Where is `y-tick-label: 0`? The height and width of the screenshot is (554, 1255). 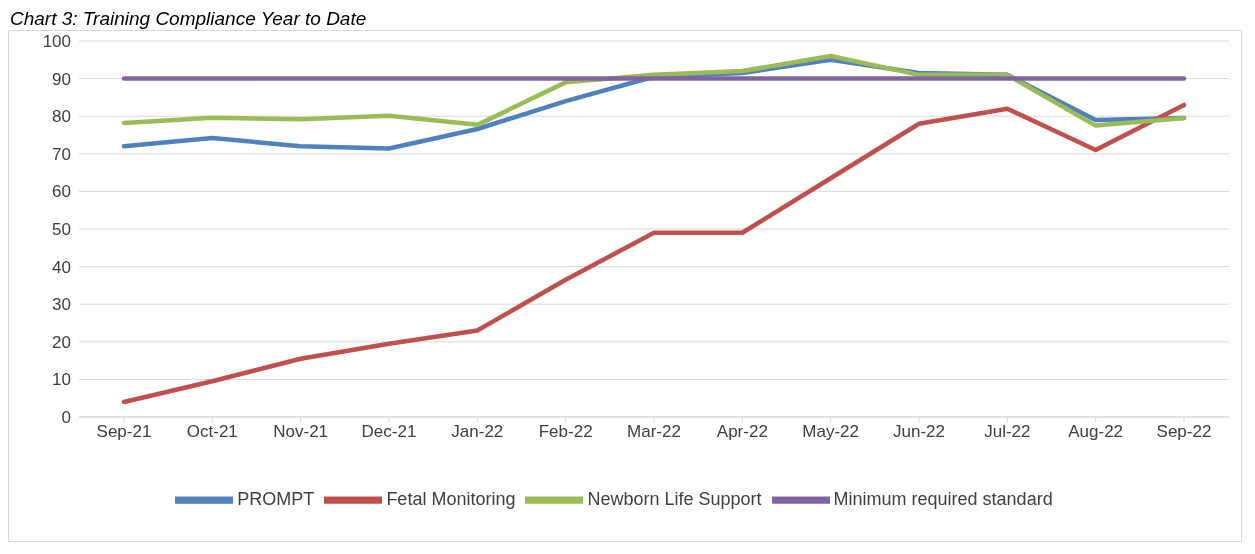 y-tick-label: 0 is located at coordinates (66, 418).